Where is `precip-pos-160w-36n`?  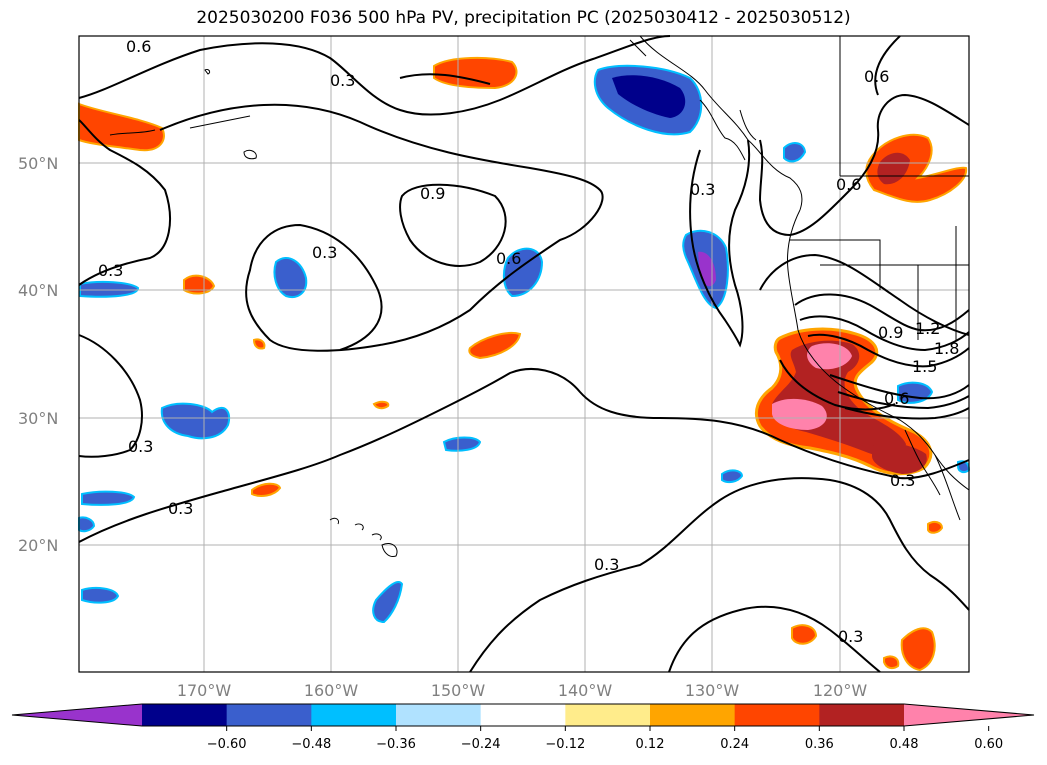
precip-pos-160w-36n is located at coordinates (259, 344).